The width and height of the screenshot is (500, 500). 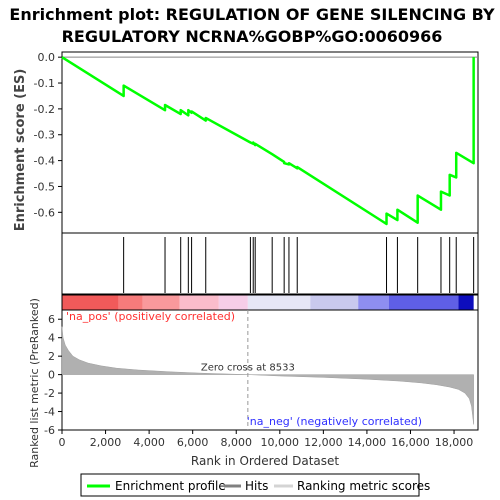 I want to click on rank-x-tick-label: 0, so click(x=62, y=442).